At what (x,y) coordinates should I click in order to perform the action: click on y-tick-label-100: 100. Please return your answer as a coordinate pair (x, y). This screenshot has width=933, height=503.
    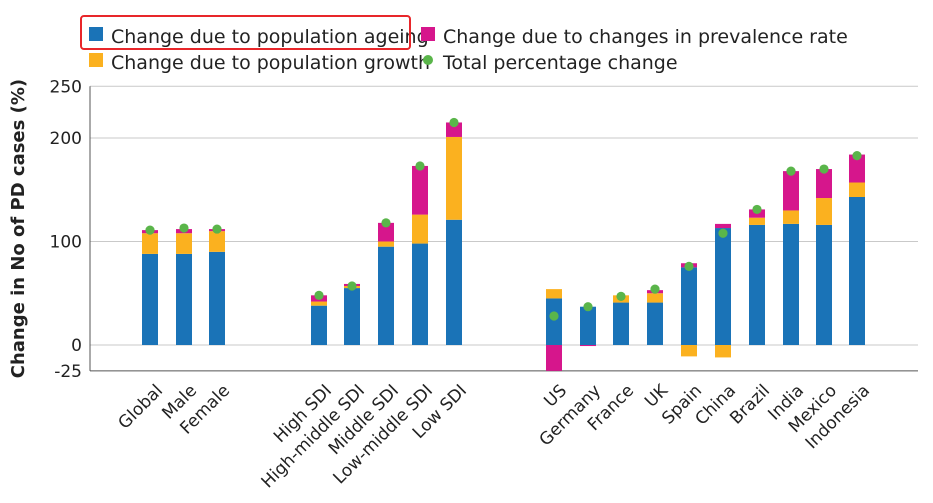
    Looking at the image, I should click on (66, 243).